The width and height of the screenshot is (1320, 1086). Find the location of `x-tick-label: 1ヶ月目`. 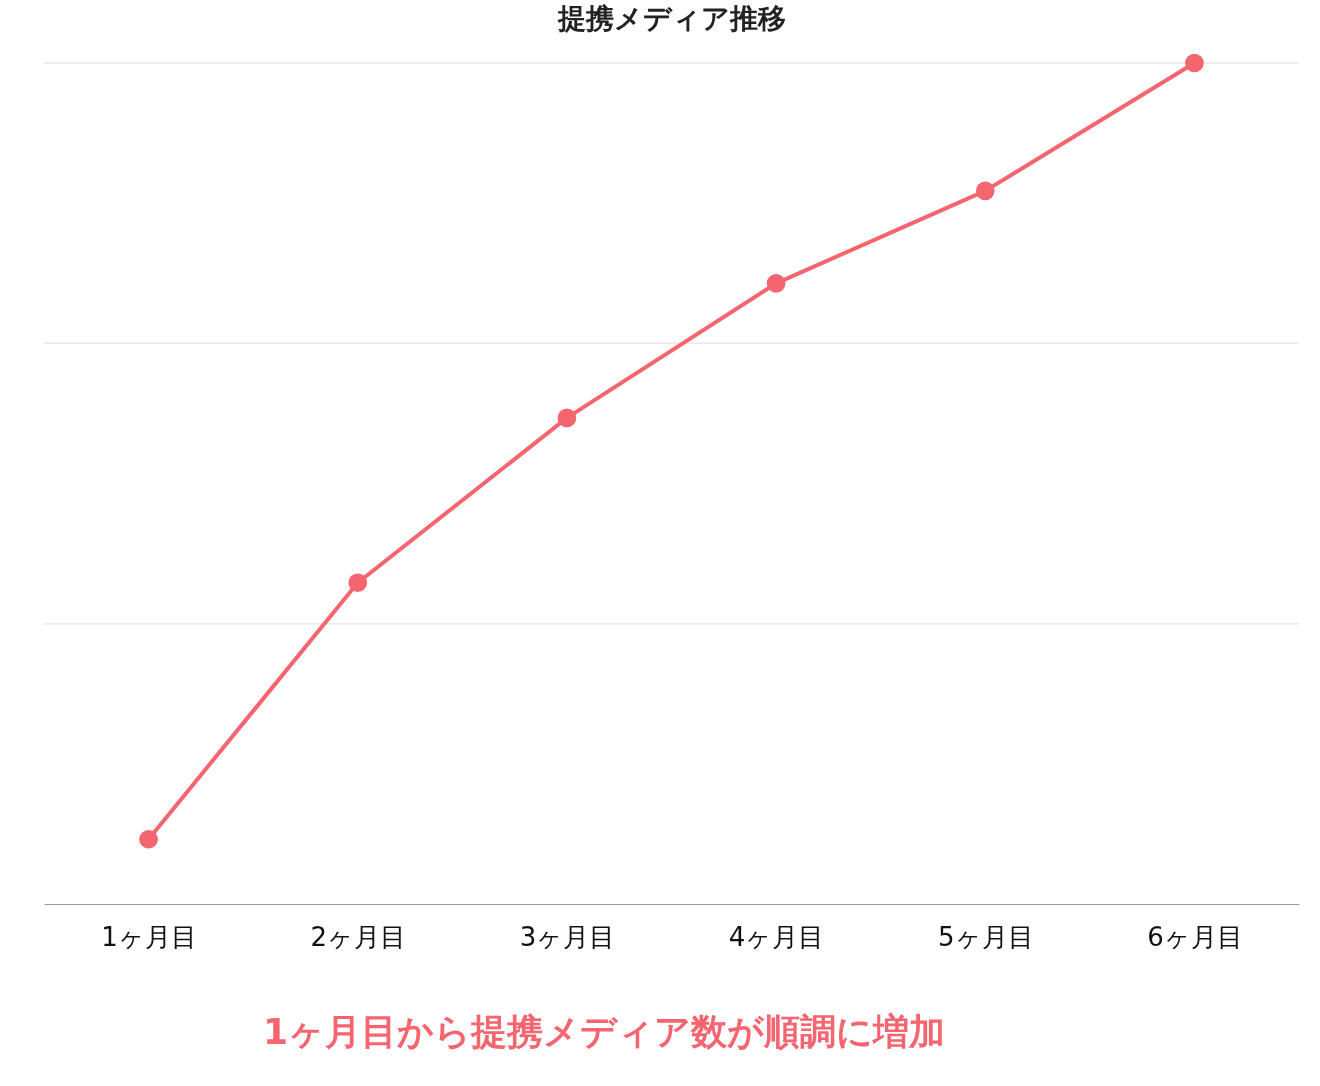

x-tick-label: 1ヶ月目 is located at coordinates (149, 936).